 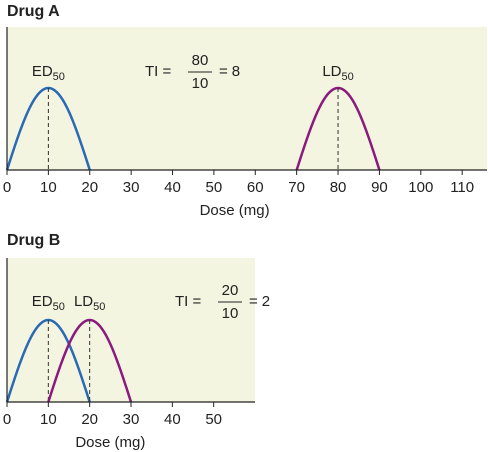 I want to click on x-tick-label: 90, so click(x=379, y=187).